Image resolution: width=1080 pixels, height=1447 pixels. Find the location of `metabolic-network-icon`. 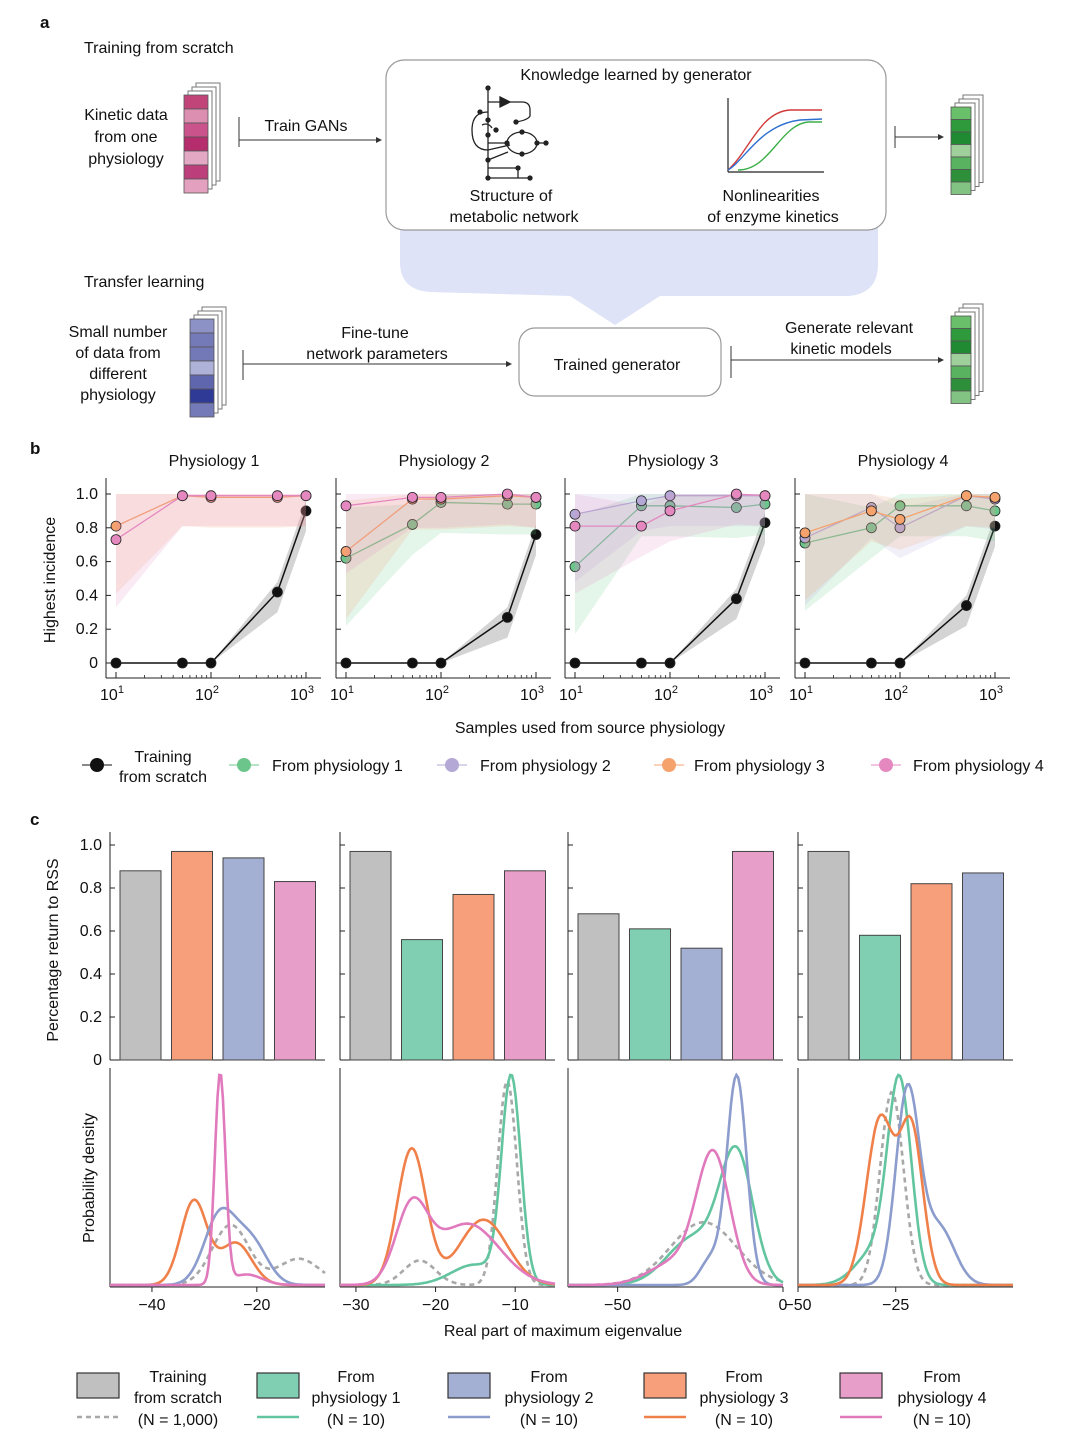

metabolic-network-icon is located at coordinates (510, 133).